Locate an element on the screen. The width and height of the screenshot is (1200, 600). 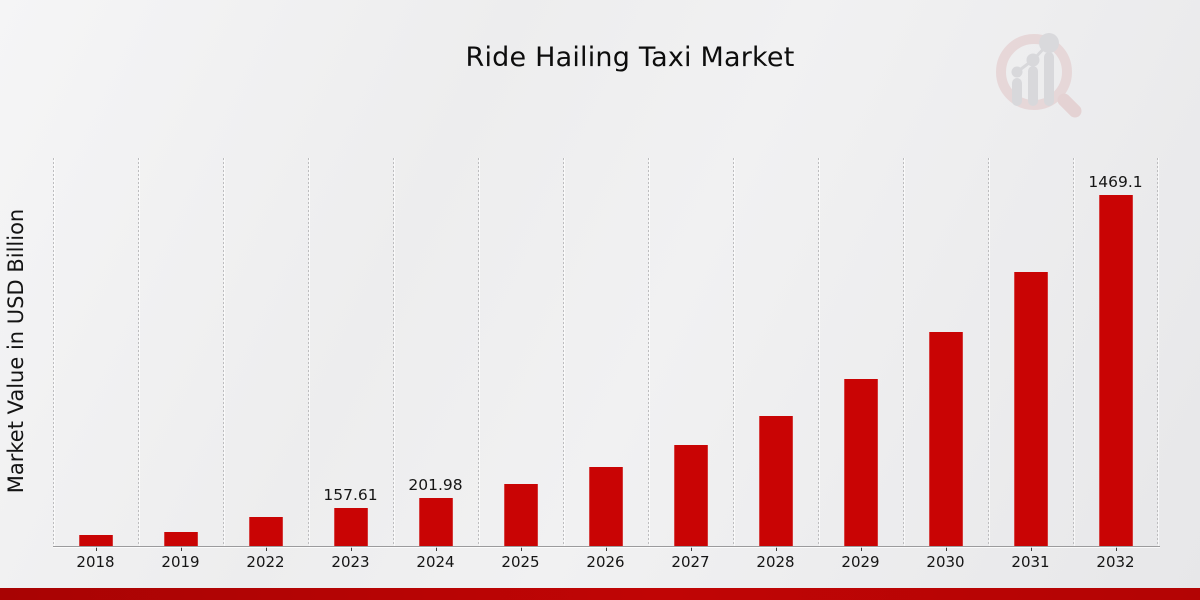
x-tick-label-2029: 2029 is located at coordinates (860, 562).